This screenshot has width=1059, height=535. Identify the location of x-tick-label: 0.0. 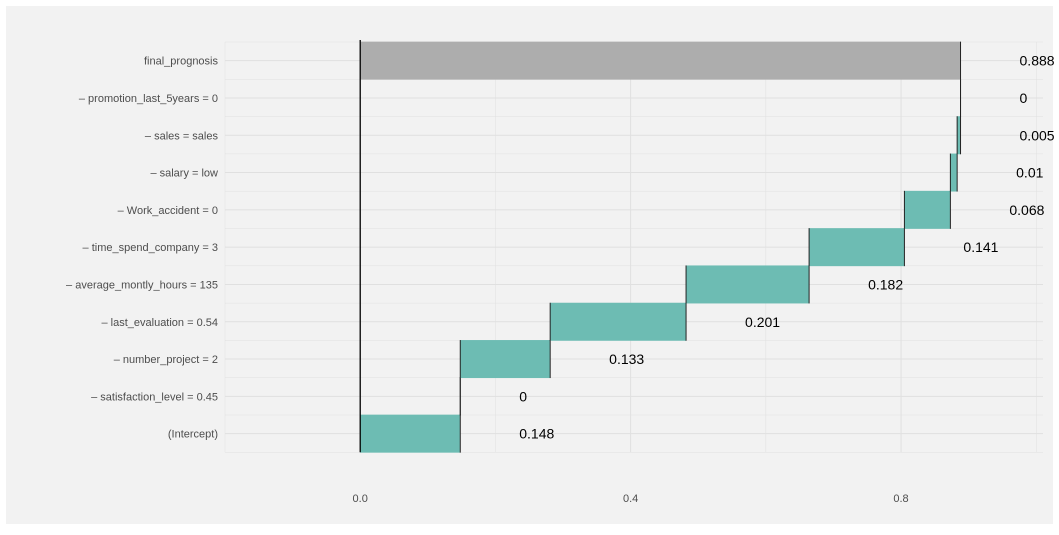
(360, 499).